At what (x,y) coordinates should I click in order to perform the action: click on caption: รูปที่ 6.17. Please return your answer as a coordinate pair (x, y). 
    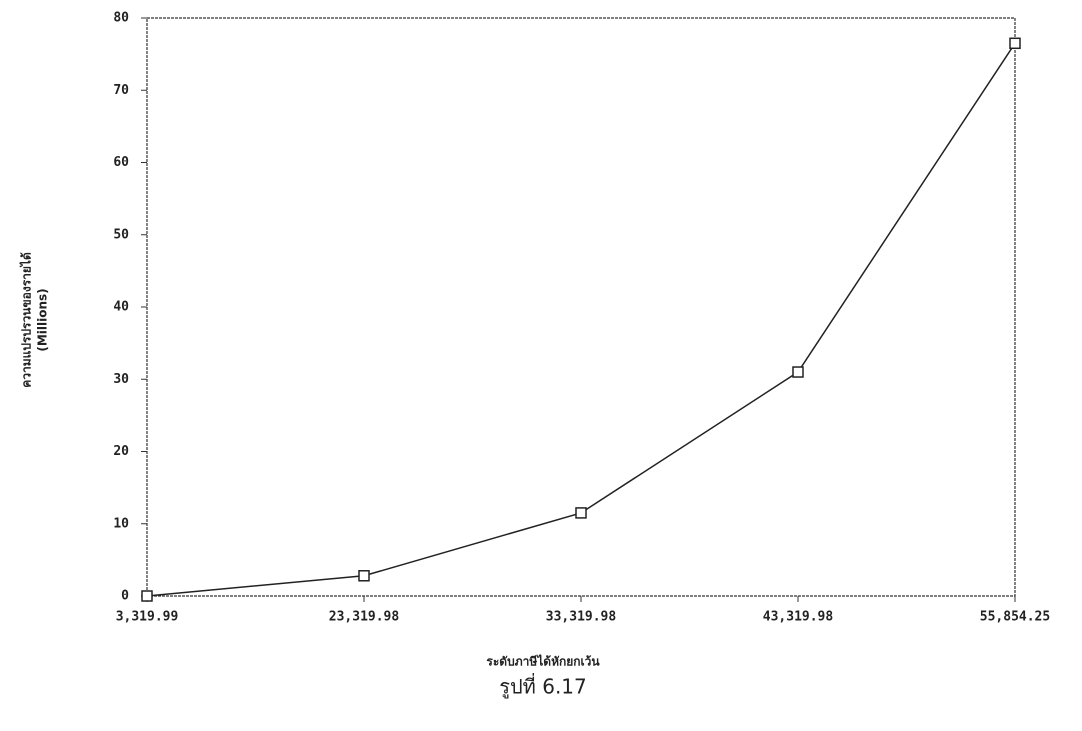
    Looking at the image, I should click on (543, 686).